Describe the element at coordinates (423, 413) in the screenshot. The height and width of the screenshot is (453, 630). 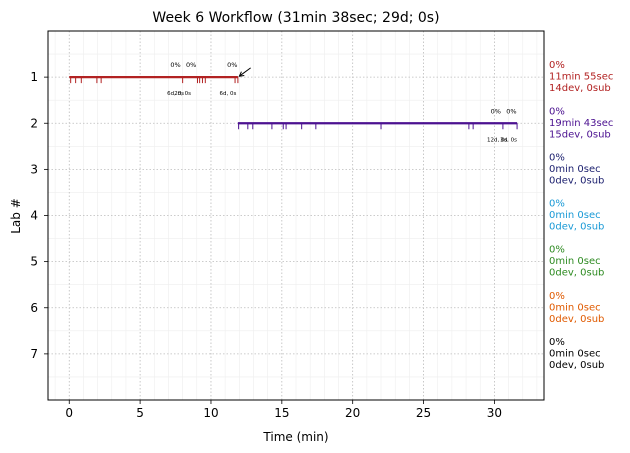
I see `x-tick-label: 25` at that location.